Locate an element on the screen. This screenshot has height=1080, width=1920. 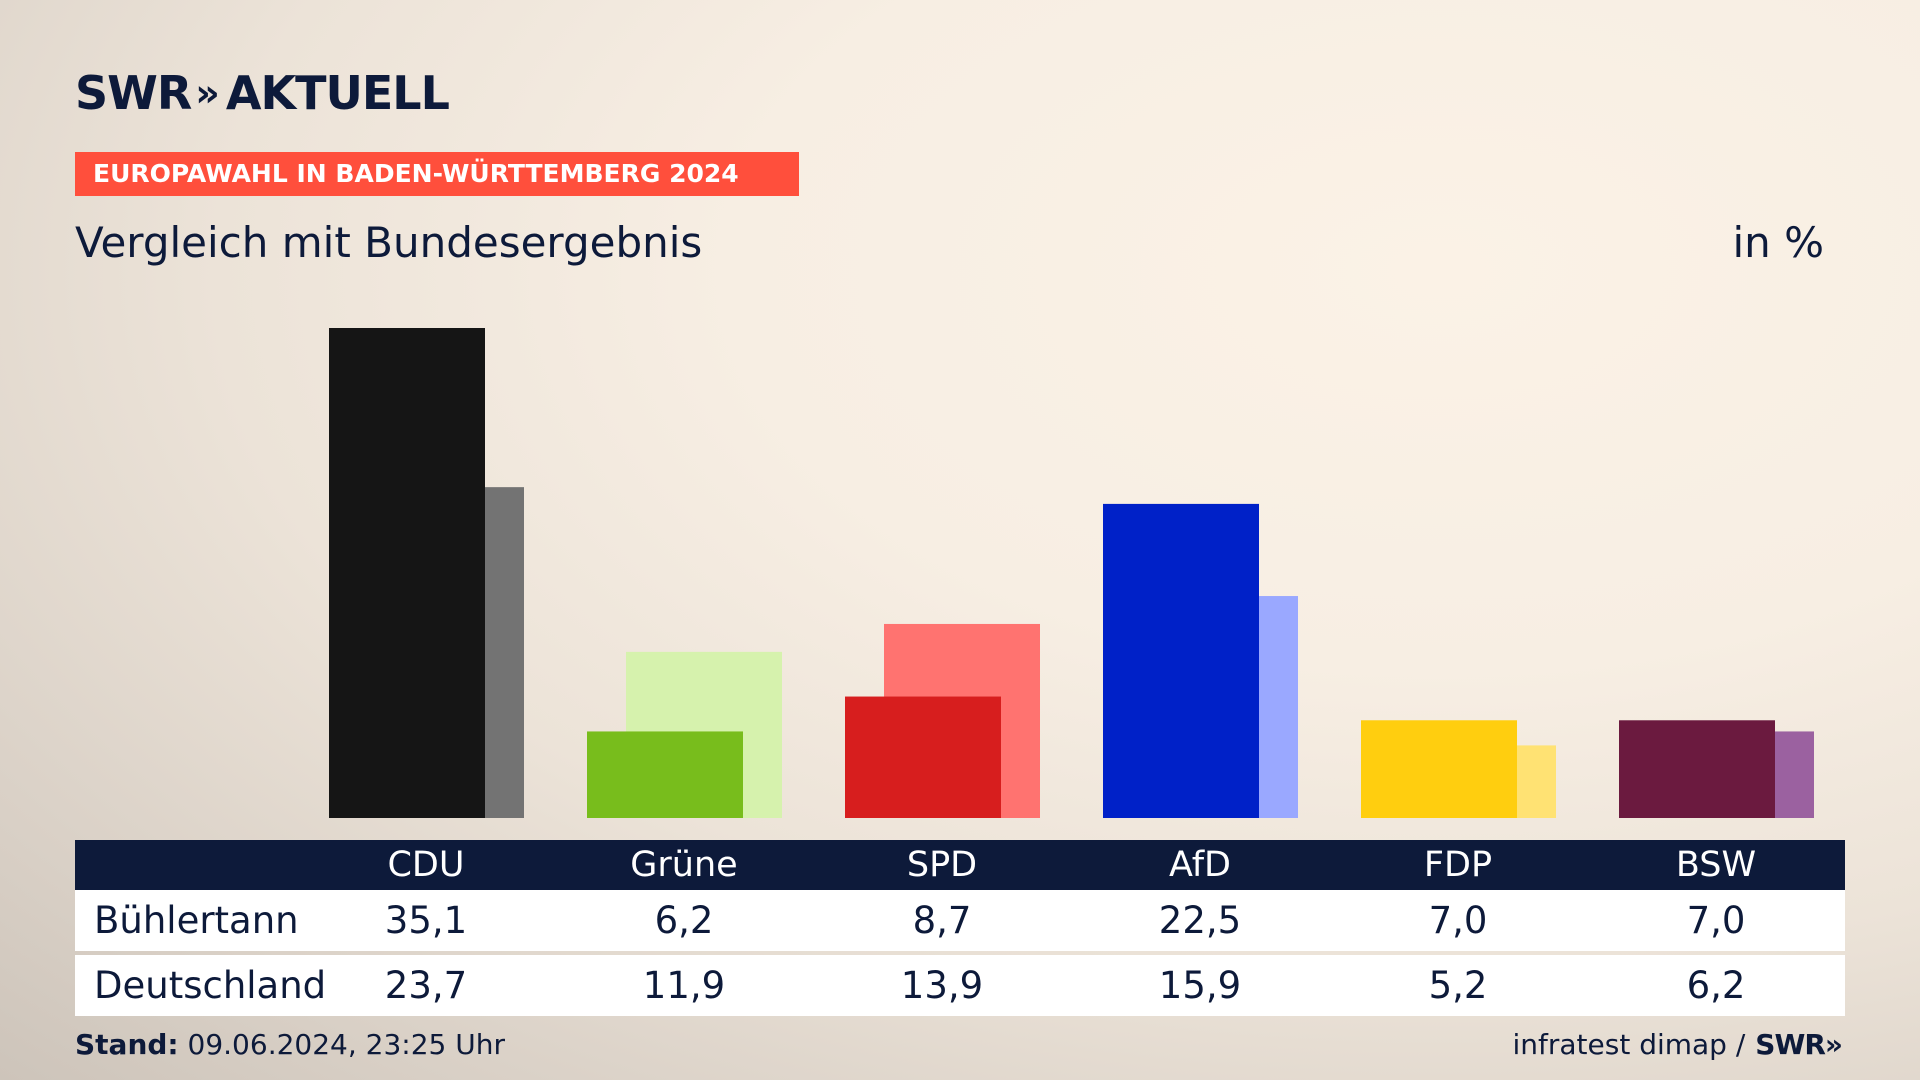
chart-subtitle: Vergleich mit Bundesergebnis is located at coordinates (389, 242).